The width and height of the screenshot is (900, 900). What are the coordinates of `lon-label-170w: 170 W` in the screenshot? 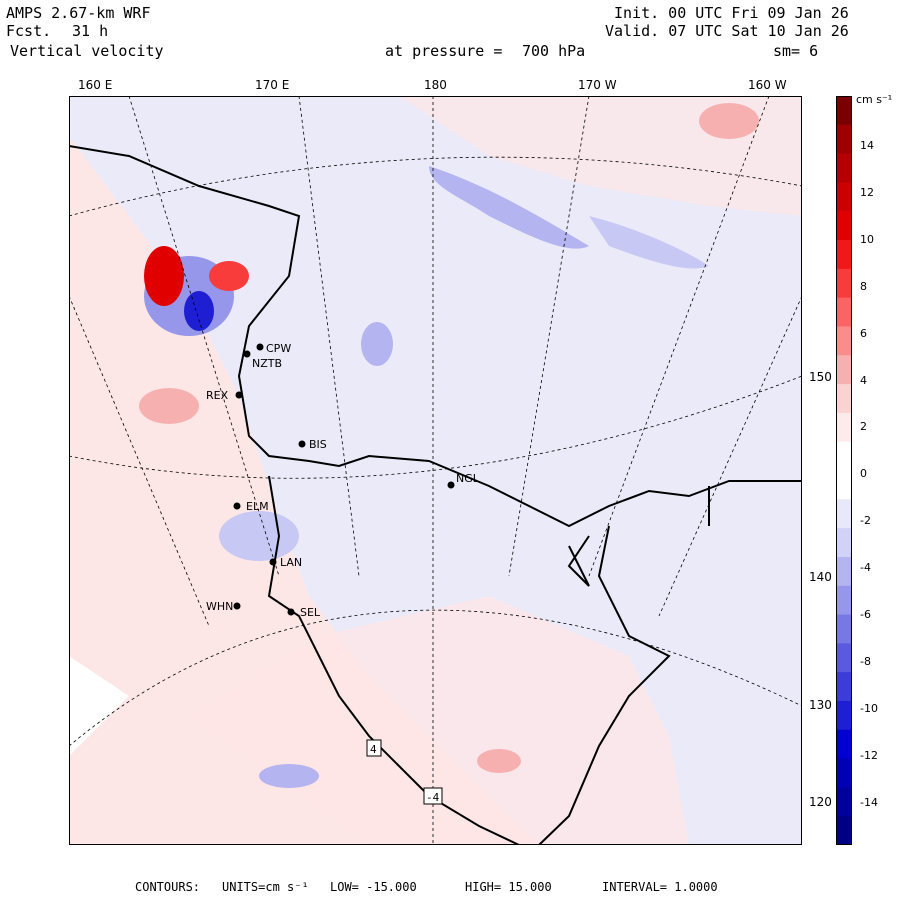 It's located at (597, 85).